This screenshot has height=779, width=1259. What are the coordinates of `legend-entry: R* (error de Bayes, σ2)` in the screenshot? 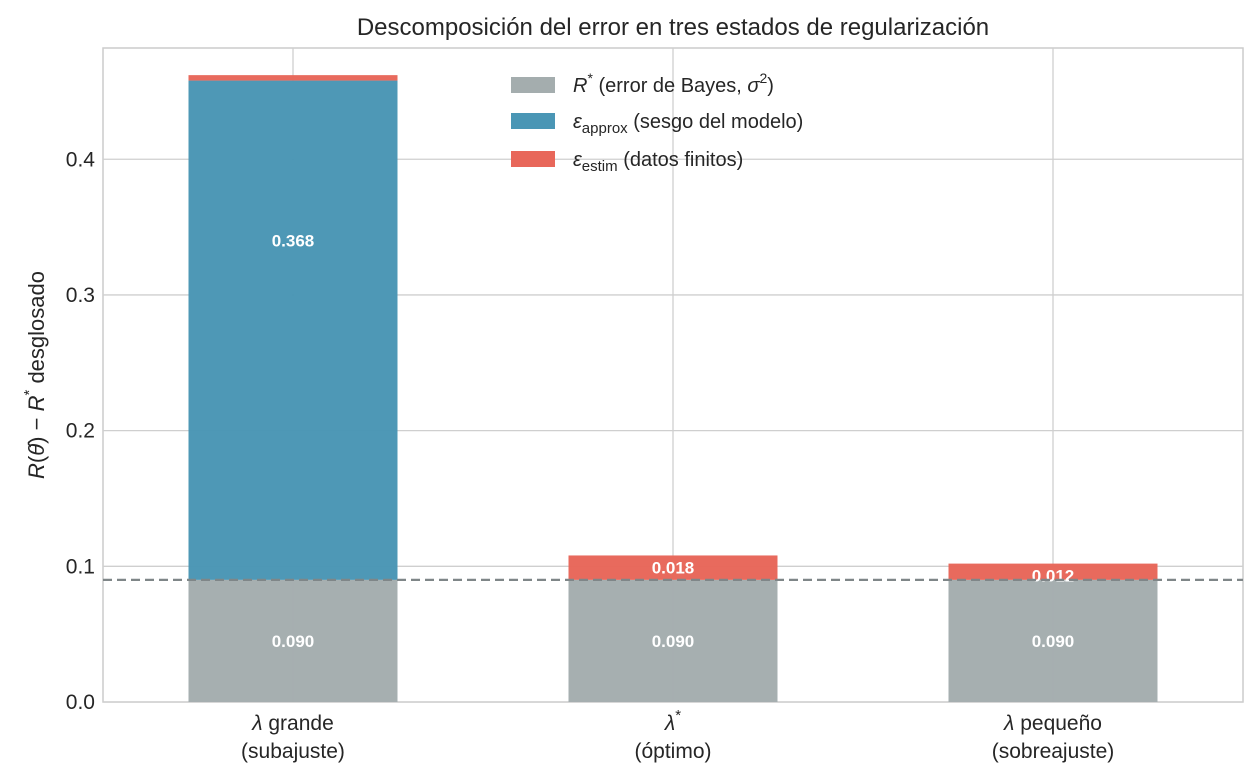 It's located at (673, 83).